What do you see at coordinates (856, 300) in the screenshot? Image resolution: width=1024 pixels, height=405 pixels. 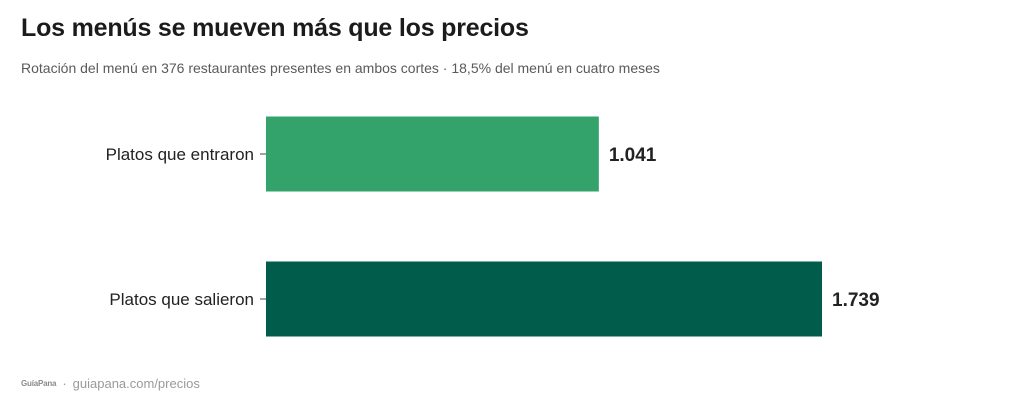 I see `value-label: 1.739` at bounding box center [856, 300].